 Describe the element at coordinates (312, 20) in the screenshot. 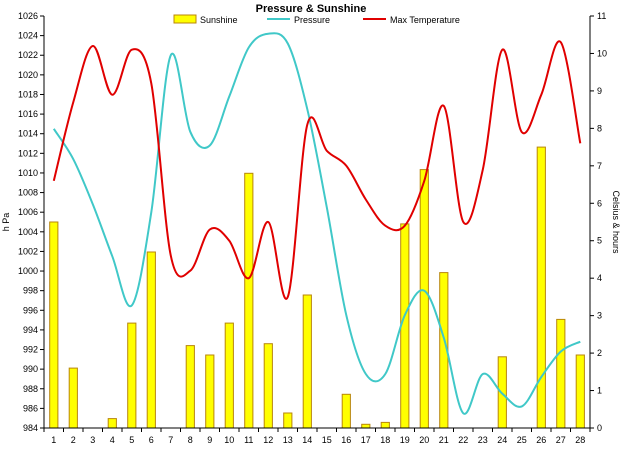

I see `legend-label-pressure: Pressure` at that location.